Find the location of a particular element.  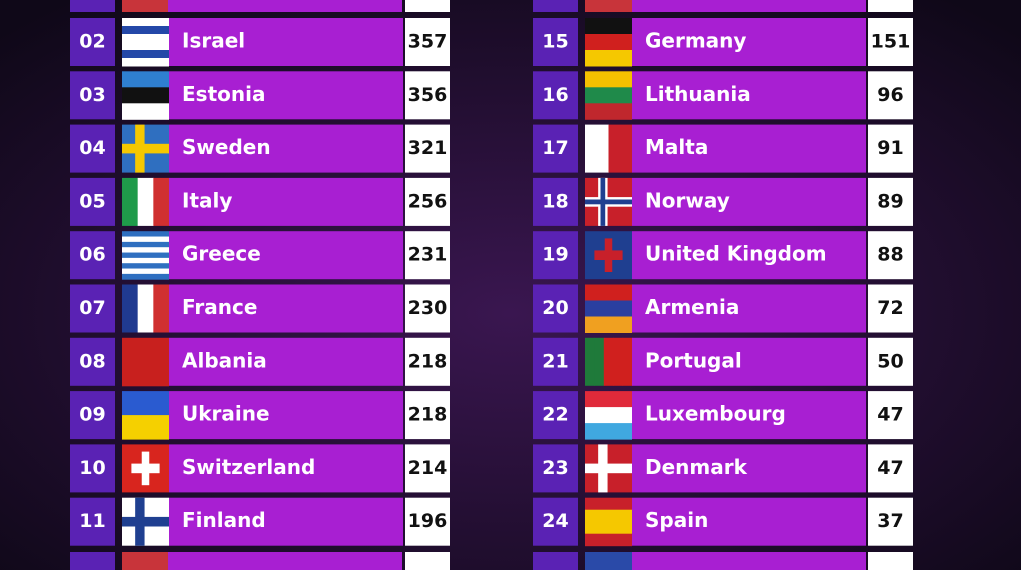

points: 151 is located at coordinates (891, 42).